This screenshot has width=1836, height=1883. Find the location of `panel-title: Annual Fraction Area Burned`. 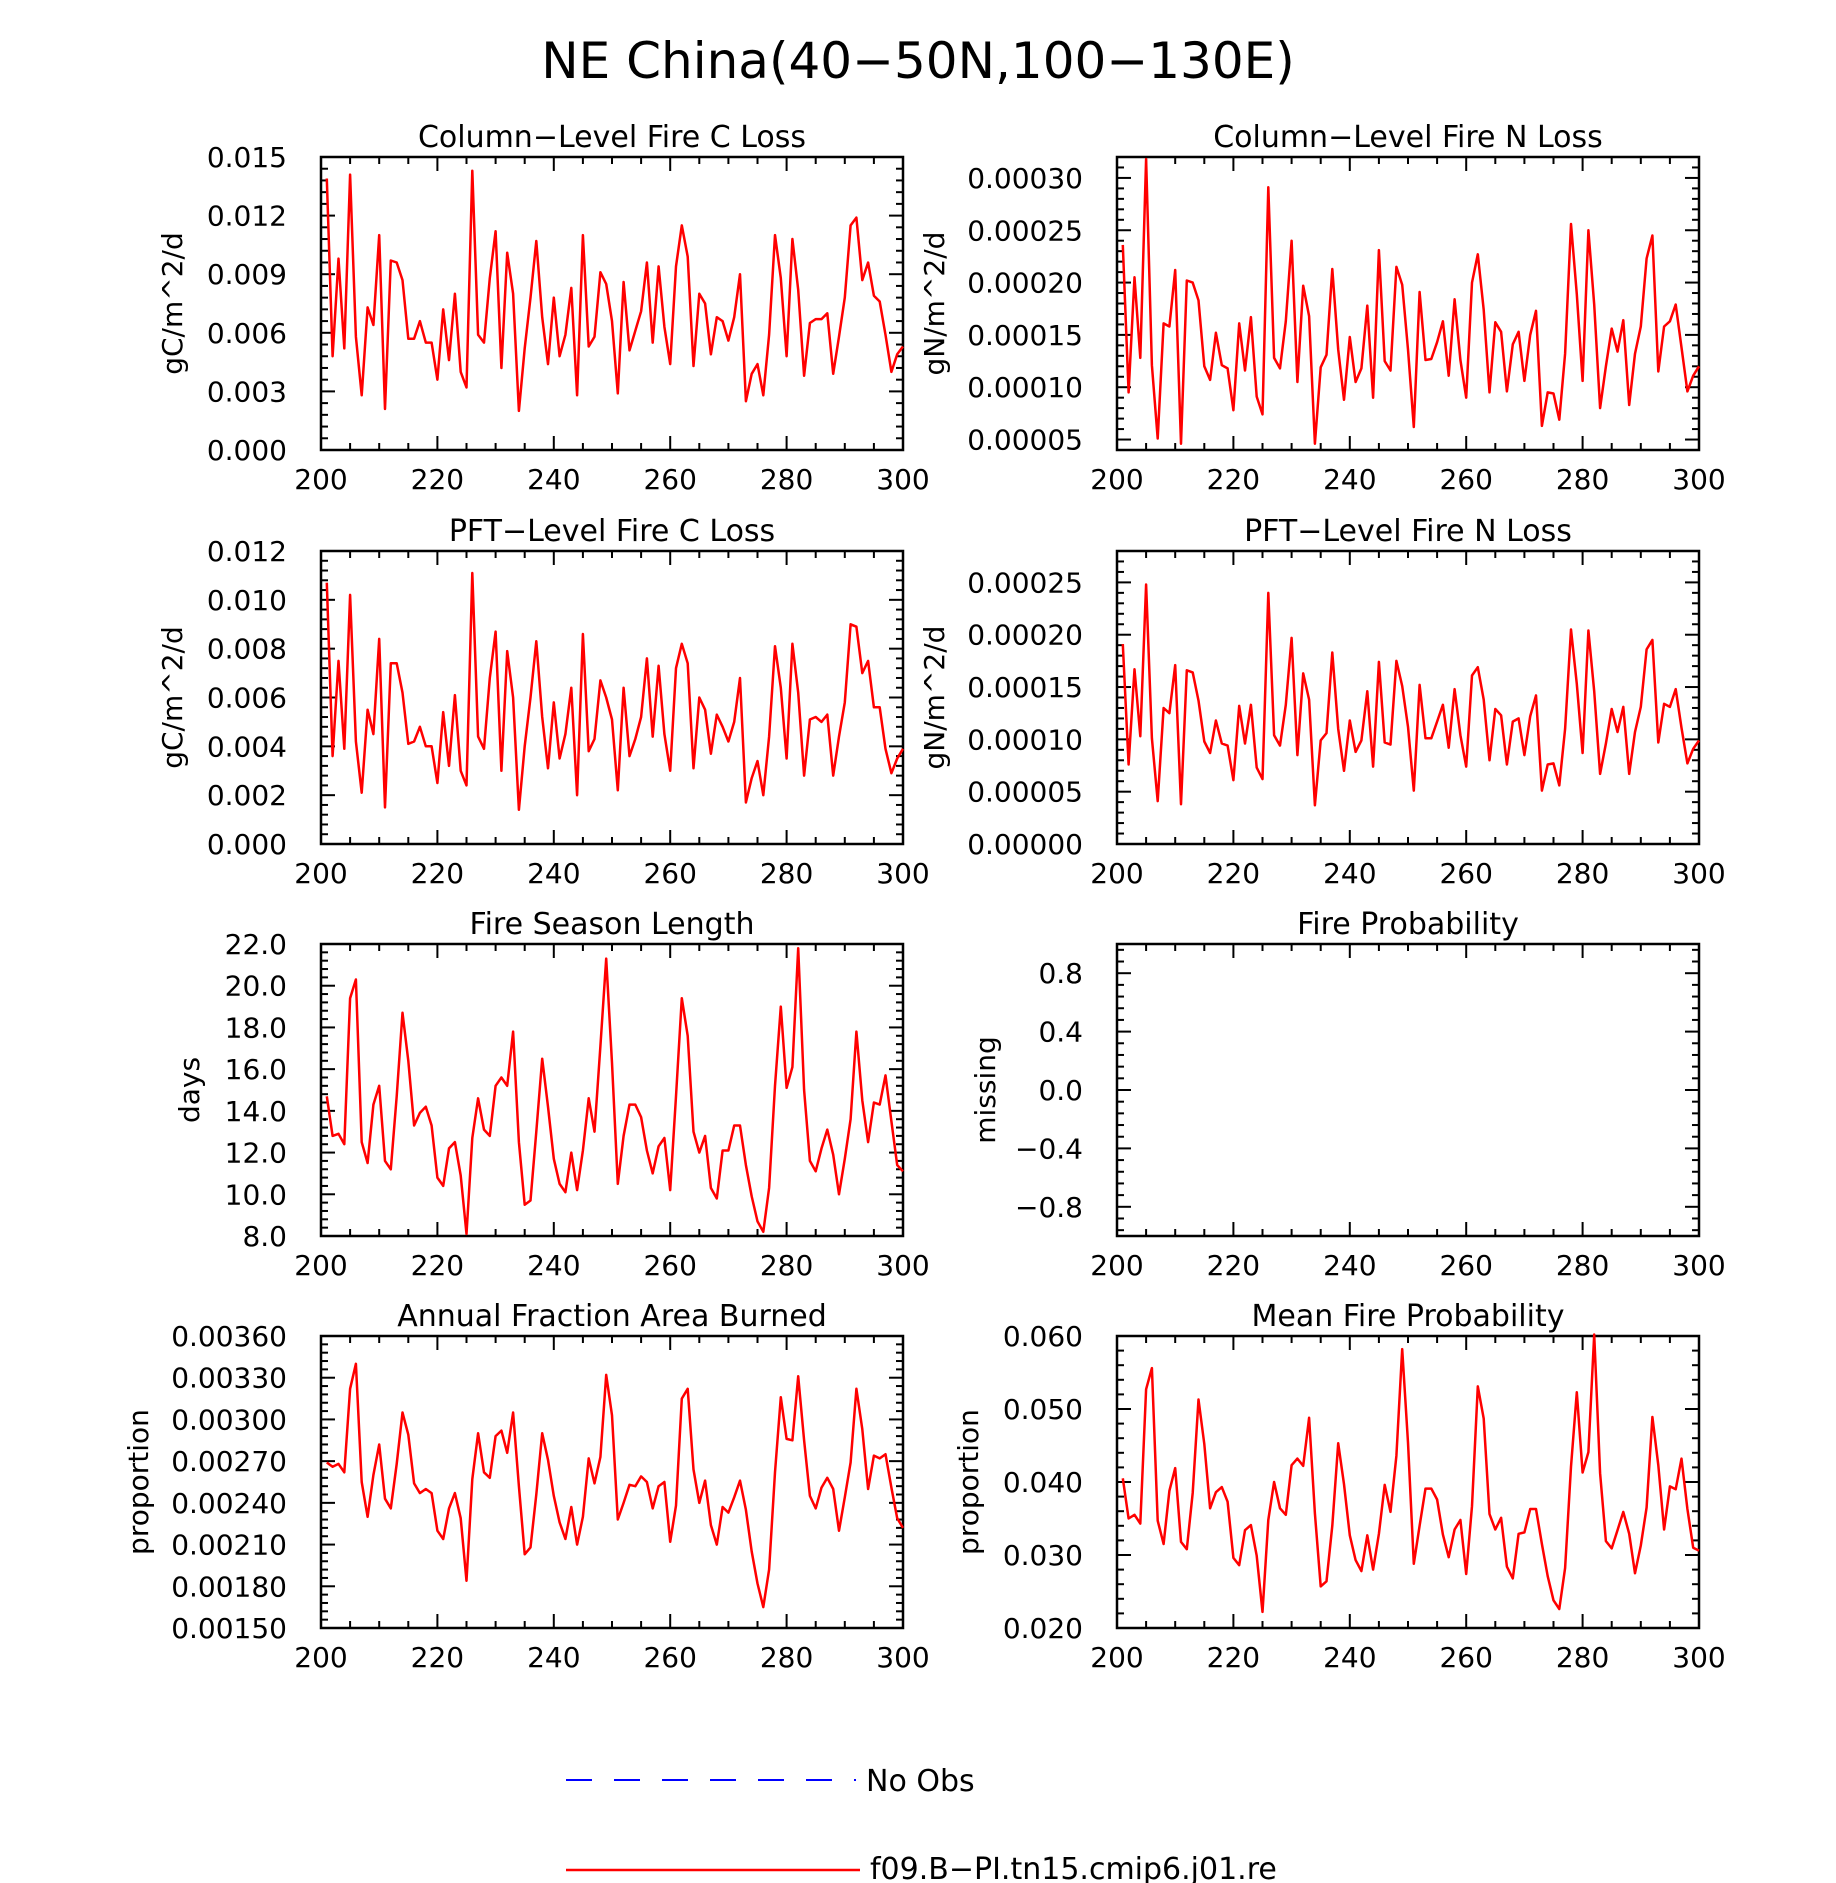

panel-title: Annual Fraction Area Burned is located at coordinates (612, 1316).